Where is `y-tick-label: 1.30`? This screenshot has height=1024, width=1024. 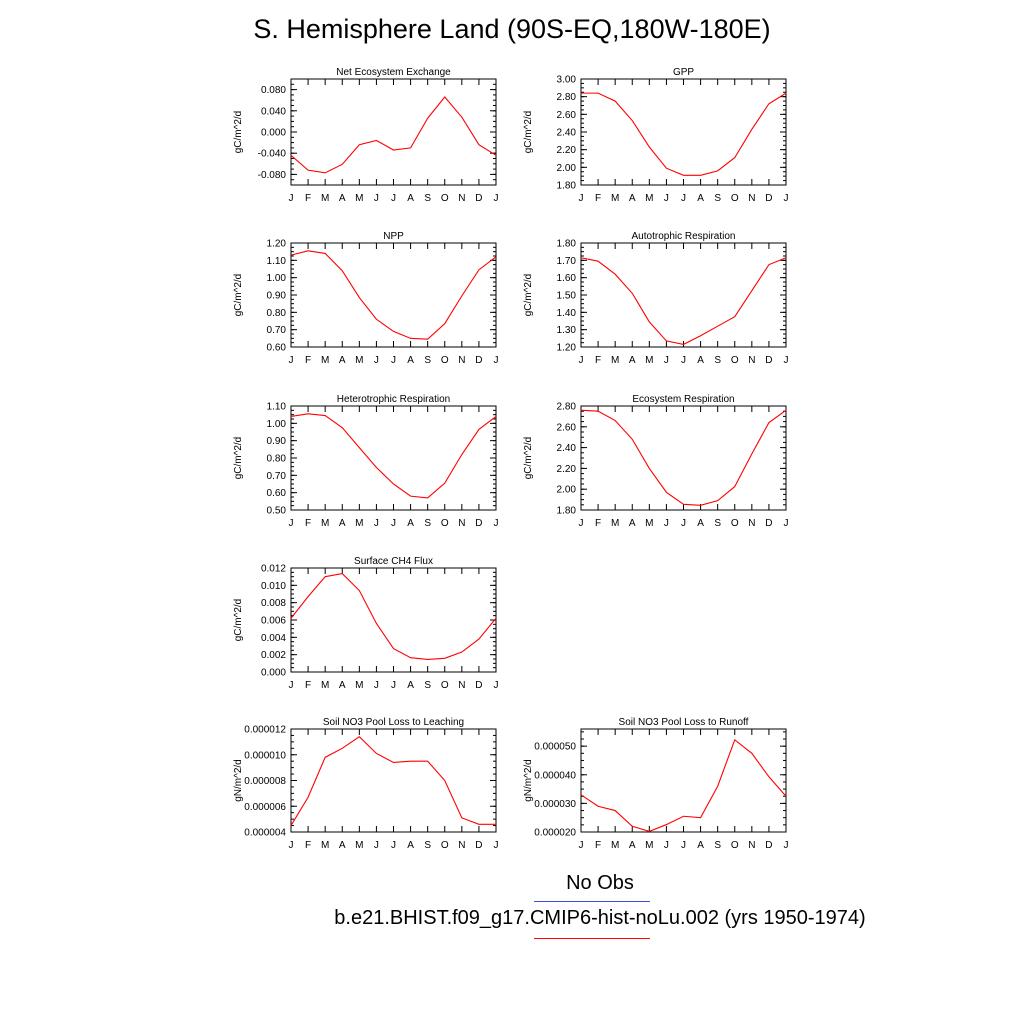
y-tick-label: 1.30 is located at coordinates (567, 330).